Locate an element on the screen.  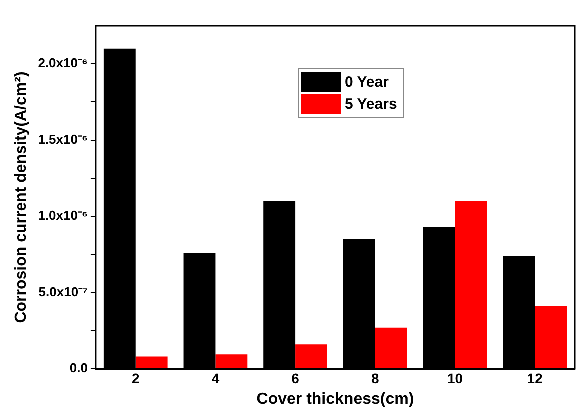
y-tick-label: 1.0x10⁻⁶ is located at coordinates (63, 216).